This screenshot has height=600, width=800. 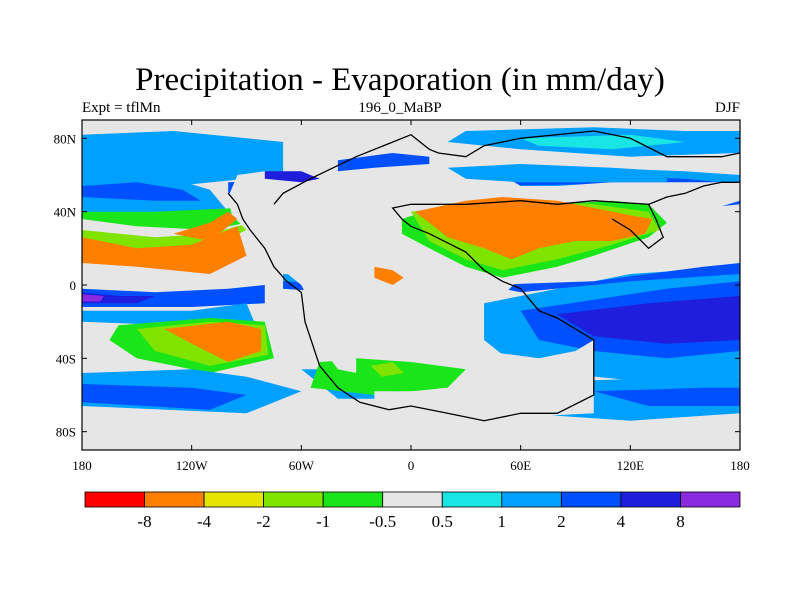 I want to click on colorbar-label: 8, so click(x=680, y=521).